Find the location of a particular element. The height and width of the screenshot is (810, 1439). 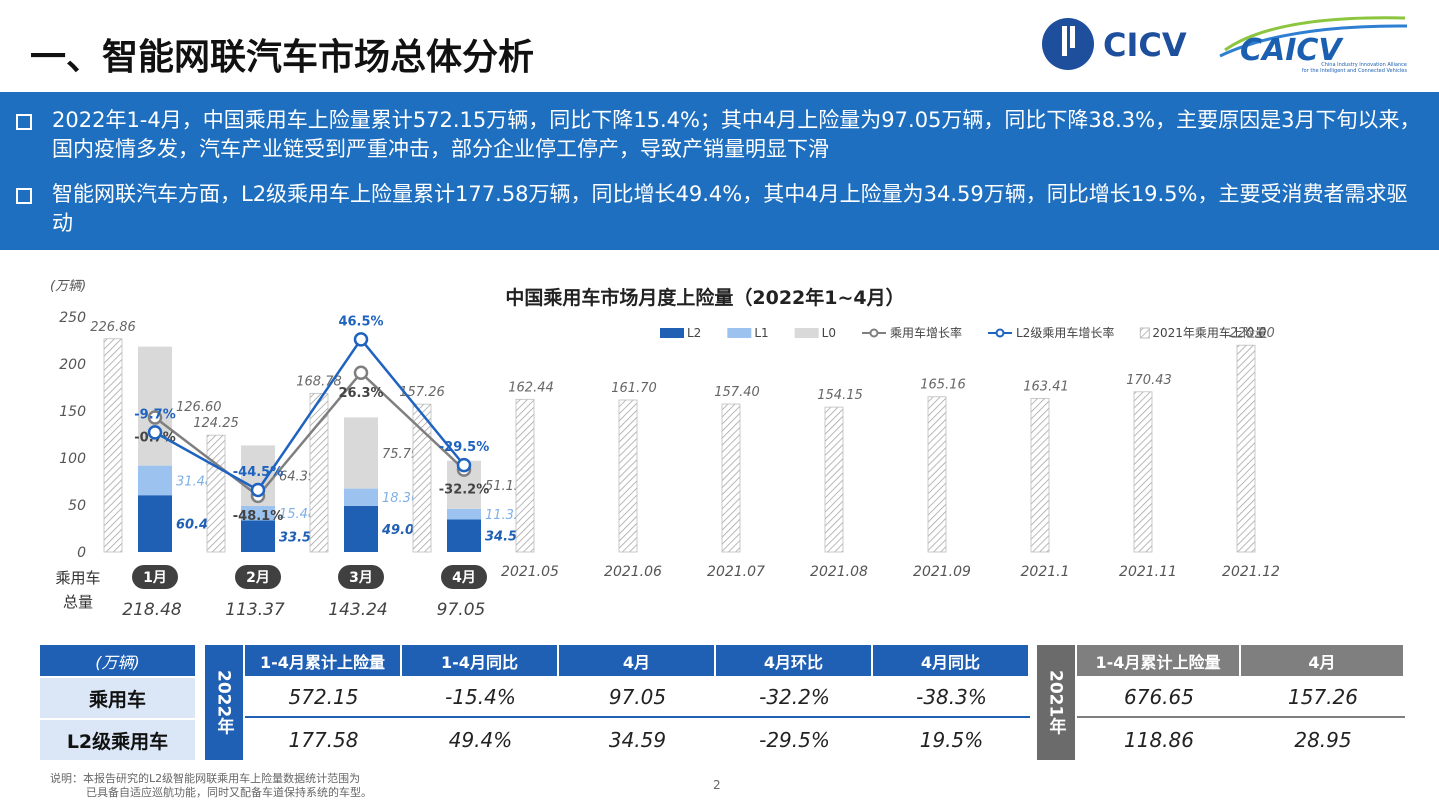

data-label: 11.32 is located at coordinates (503, 515).